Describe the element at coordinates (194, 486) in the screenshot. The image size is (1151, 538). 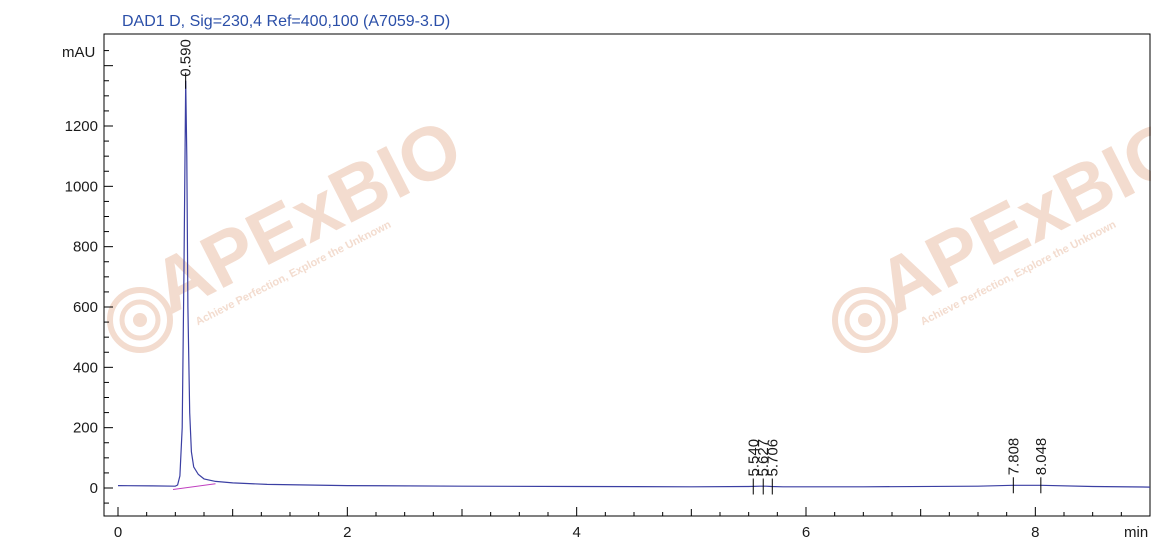
I see `integration-baseline` at that location.